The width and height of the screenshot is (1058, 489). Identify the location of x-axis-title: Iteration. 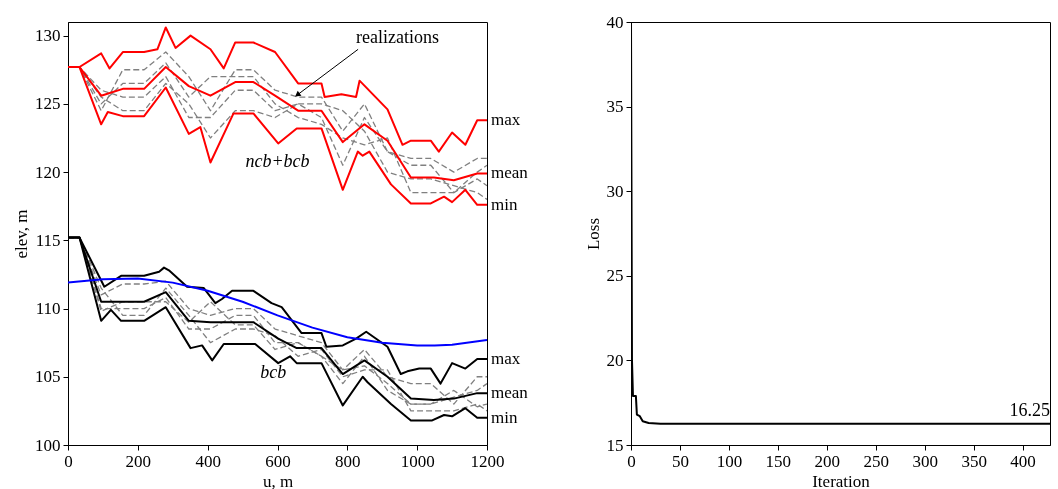
(841, 480).